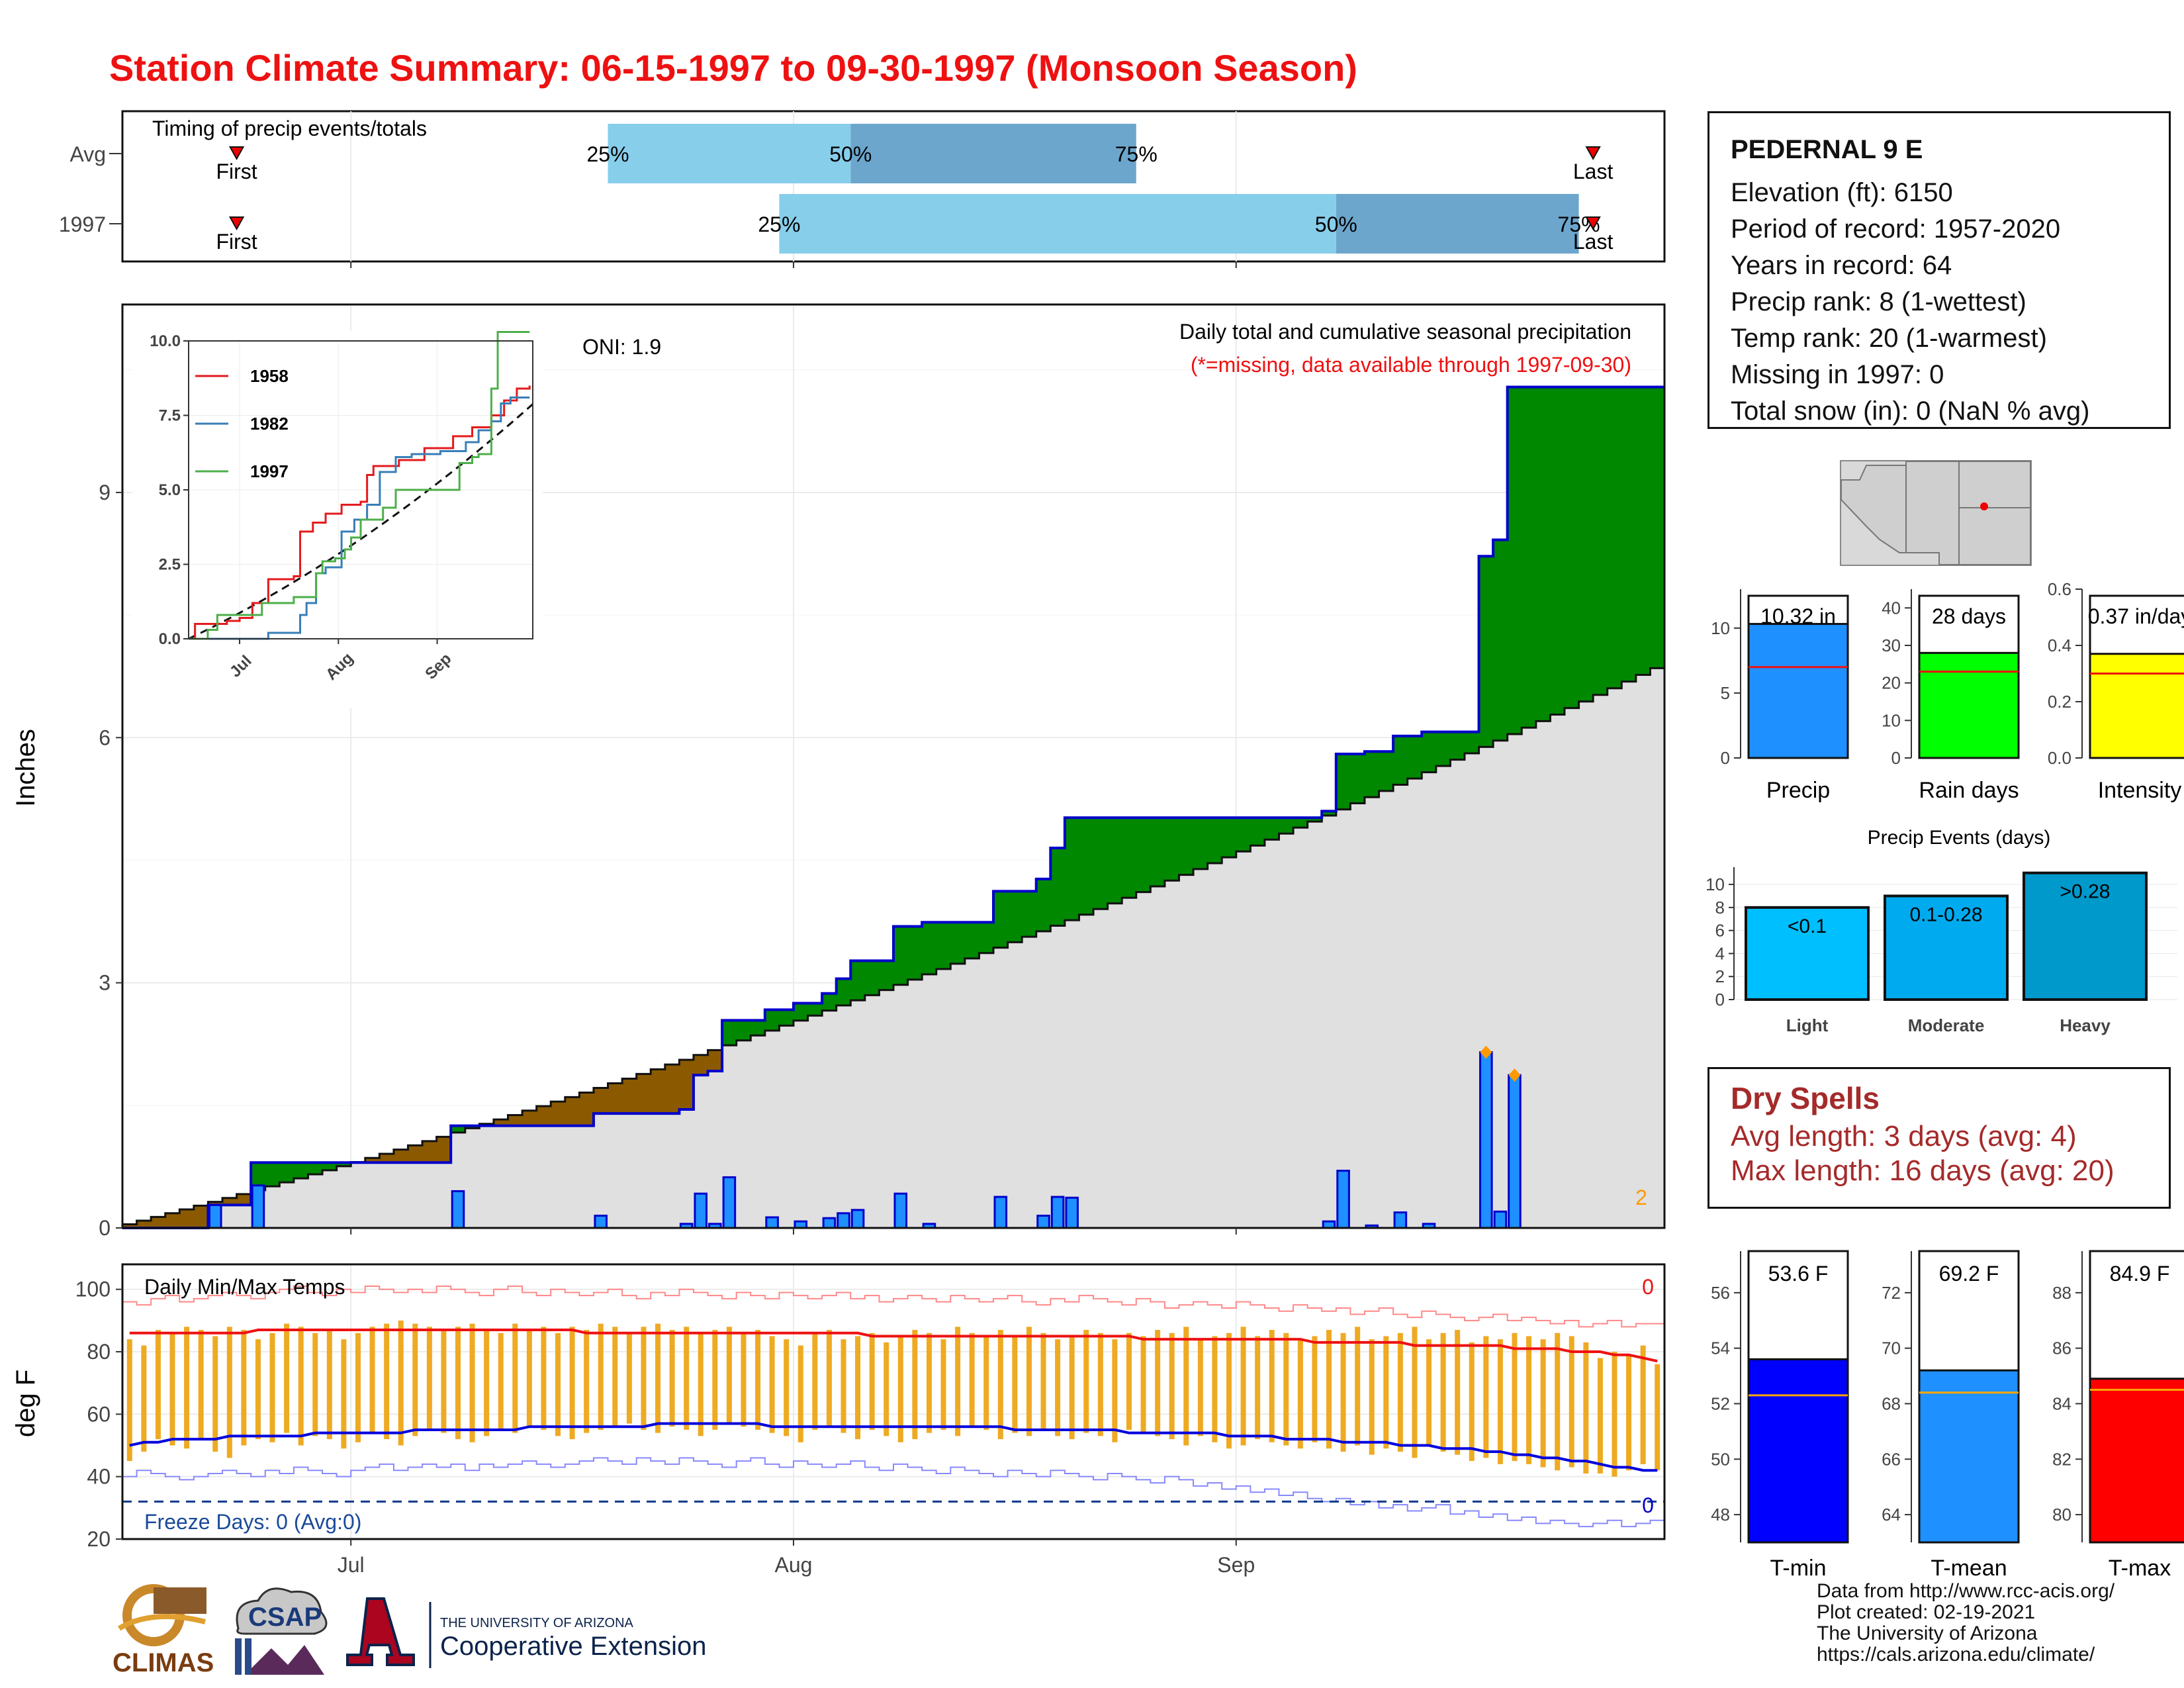  What do you see at coordinates (1798, 1274) in the screenshot?
I see `tempbar-value-label: 53.6 F` at bounding box center [1798, 1274].